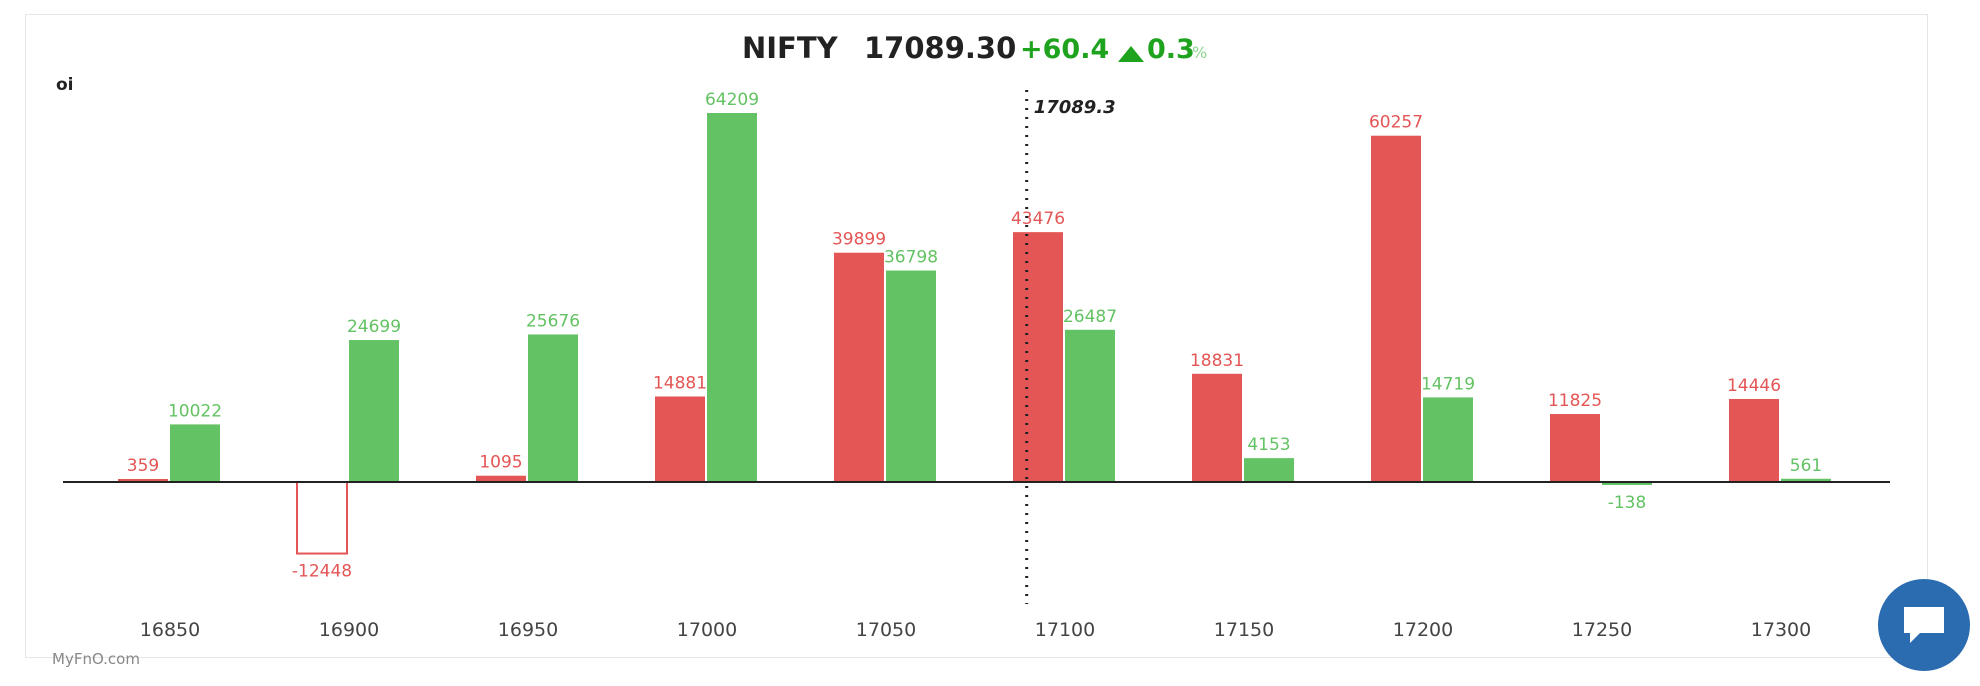  What do you see at coordinates (553, 321) in the screenshot?
I see `green-value-label: 25676` at bounding box center [553, 321].